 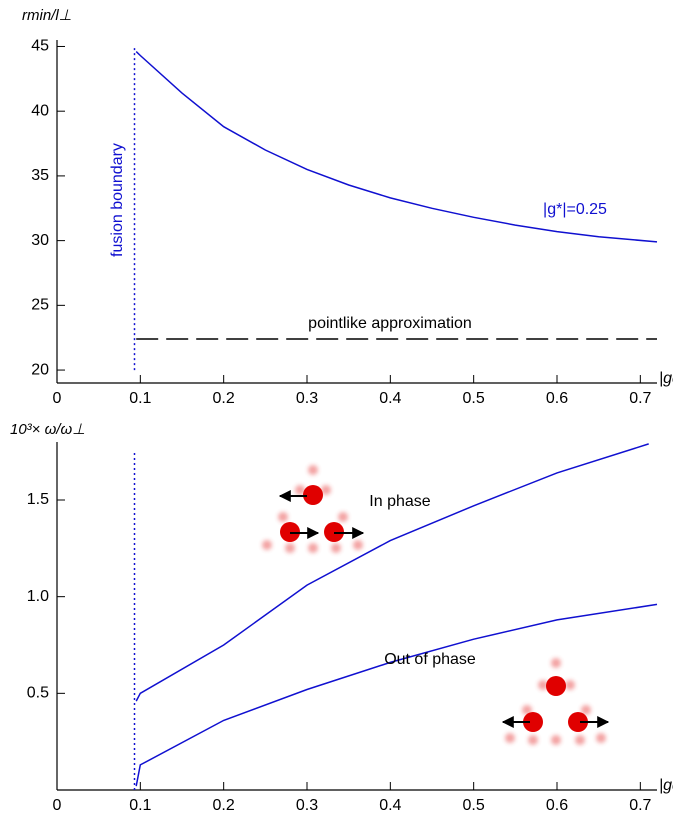 I want to click on out-of-phase-icon, so click(x=555, y=701).